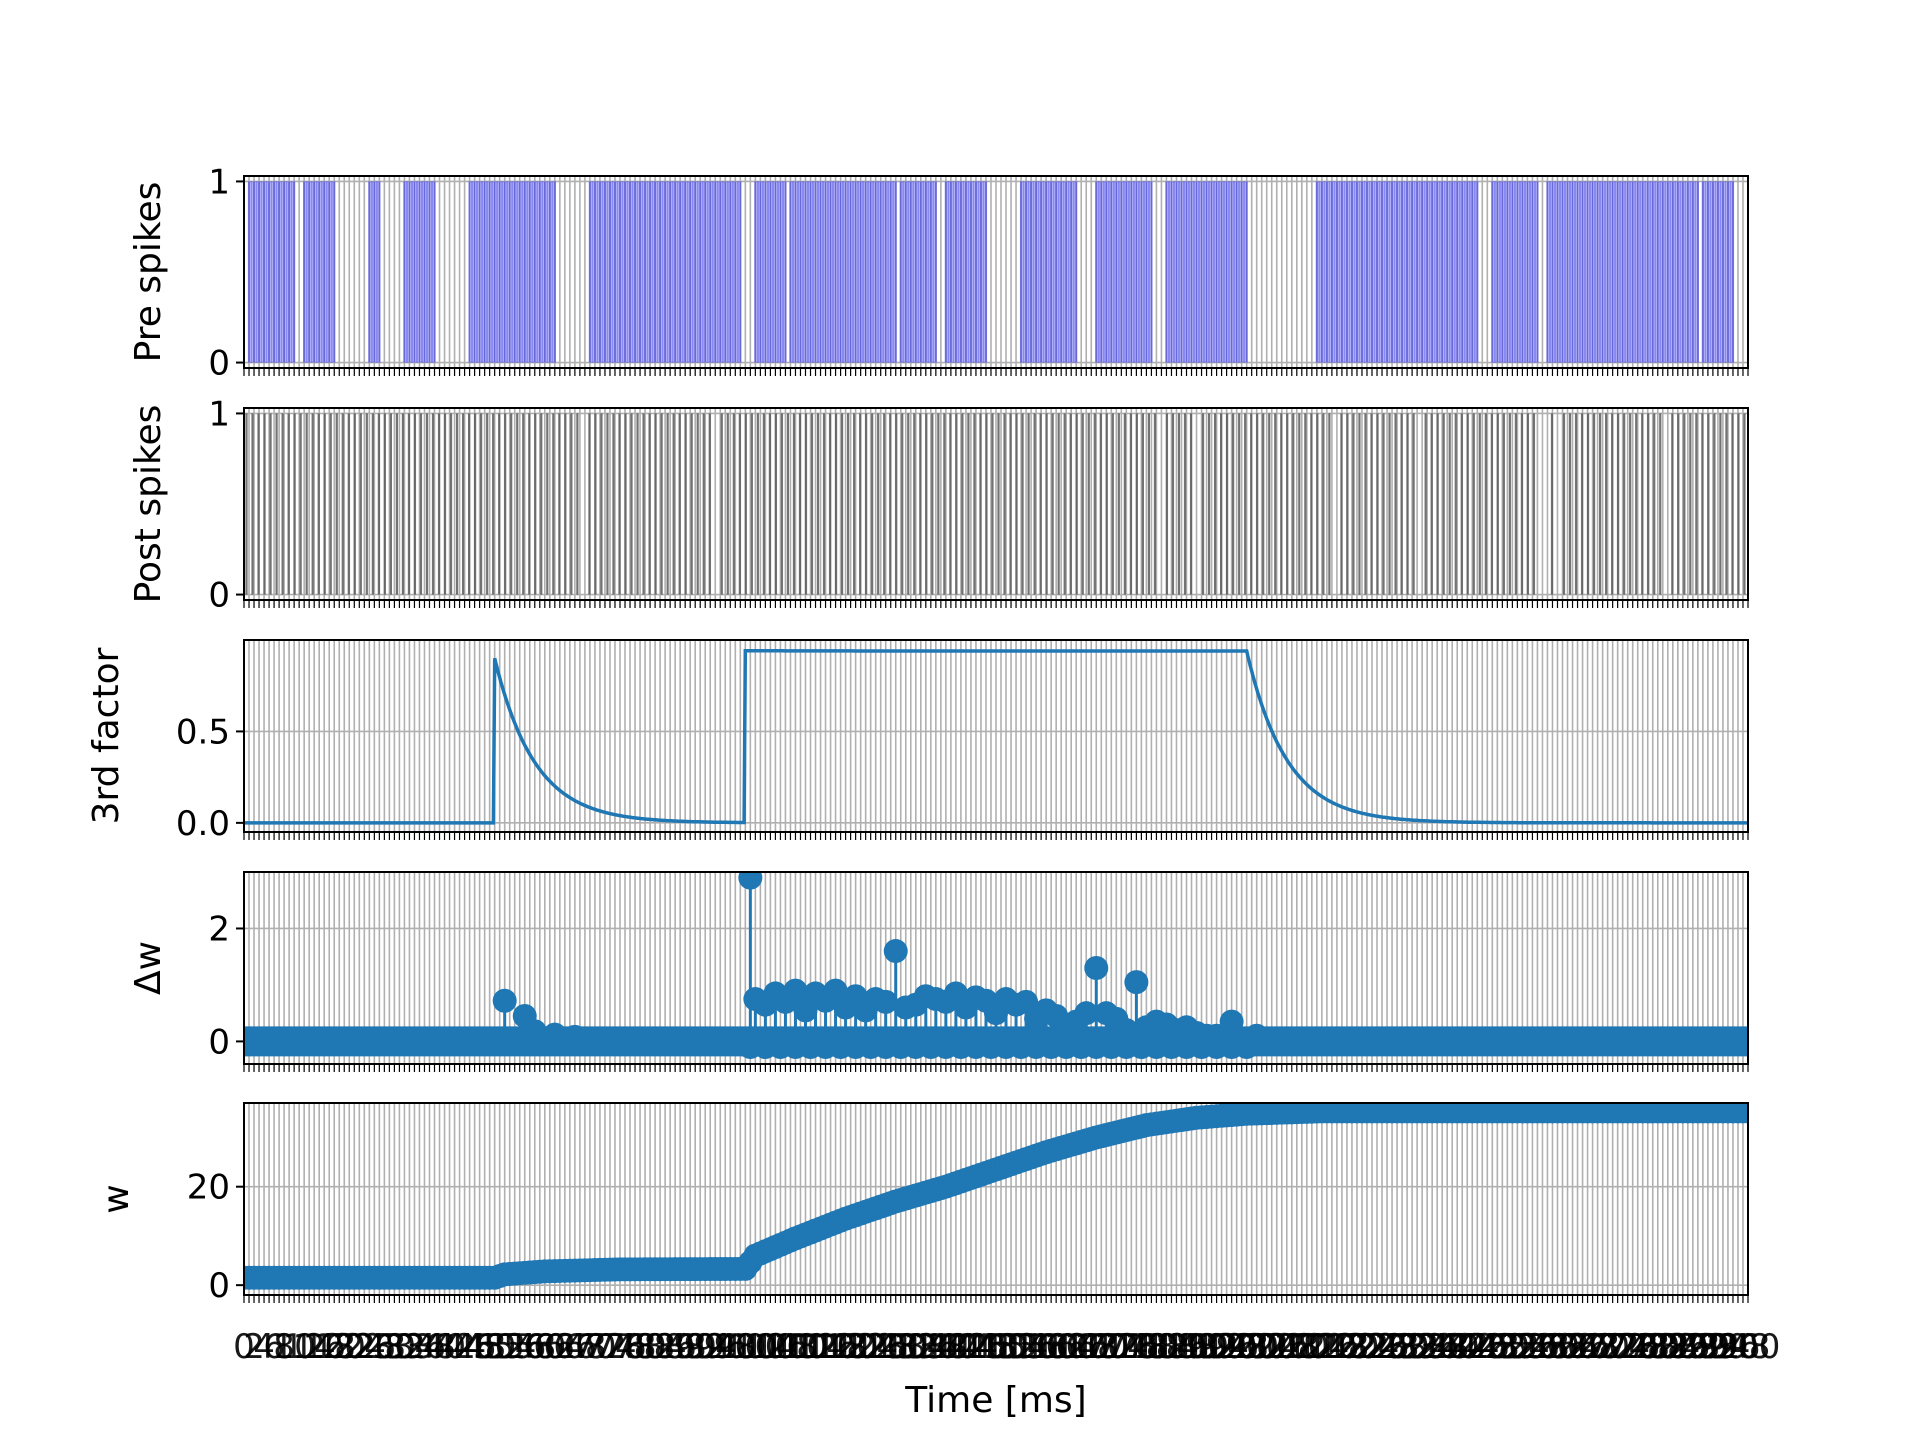  Describe the element at coordinates (1397, 1347) in the screenshot. I see `x-tick-label: 230` at that location.